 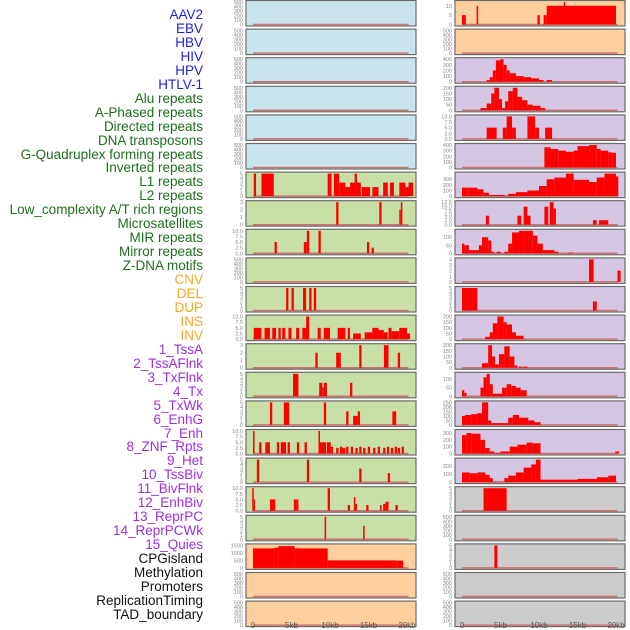 What do you see at coordinates (178, 405) in the screenshot?
I see `track-label: 5_TxWk` at bounding box center [178, 405].